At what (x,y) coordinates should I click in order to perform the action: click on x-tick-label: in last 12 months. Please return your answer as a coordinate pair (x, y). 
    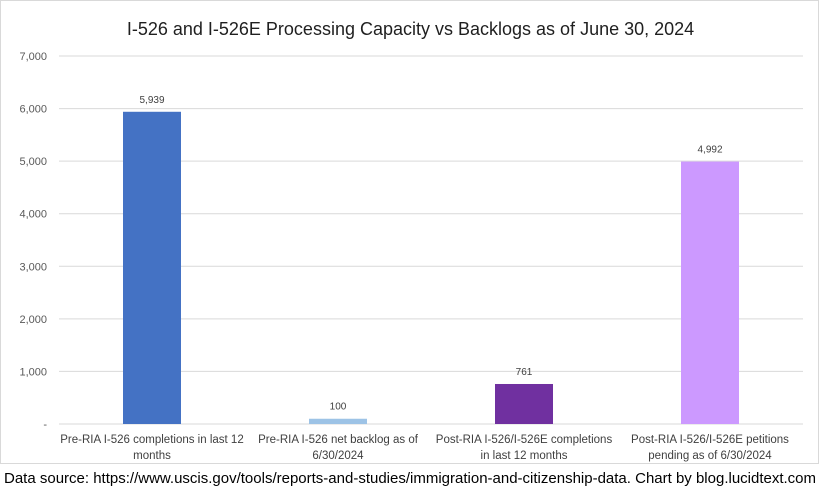
    Looking at the image, I should click on (524, 456).